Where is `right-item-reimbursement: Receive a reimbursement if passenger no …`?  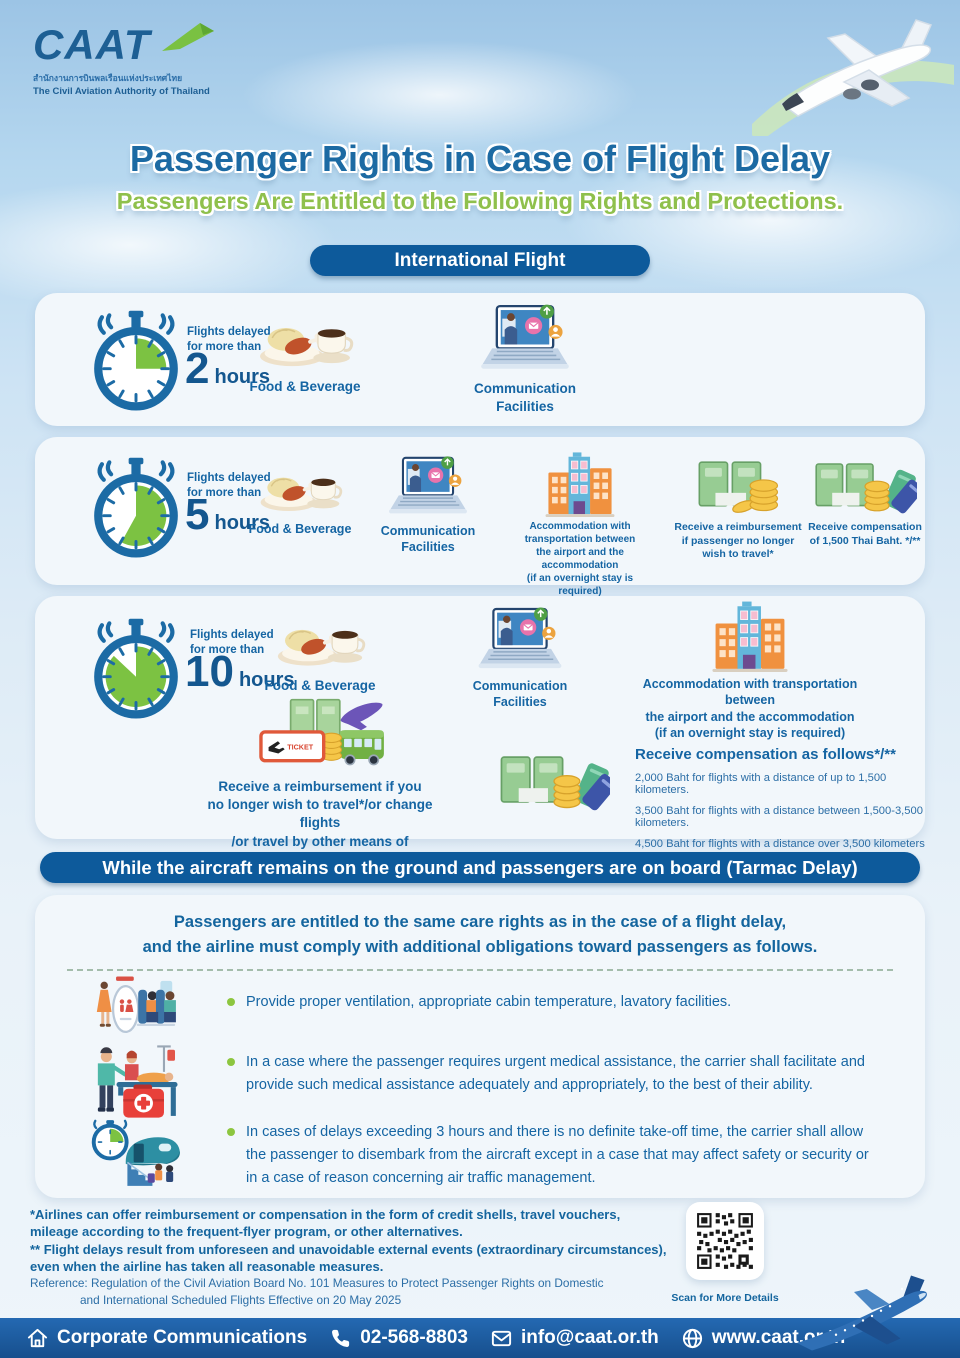 right-item-reimbursement: Receive a reimbursement if passenger no … is located at coordinates (738, 510).